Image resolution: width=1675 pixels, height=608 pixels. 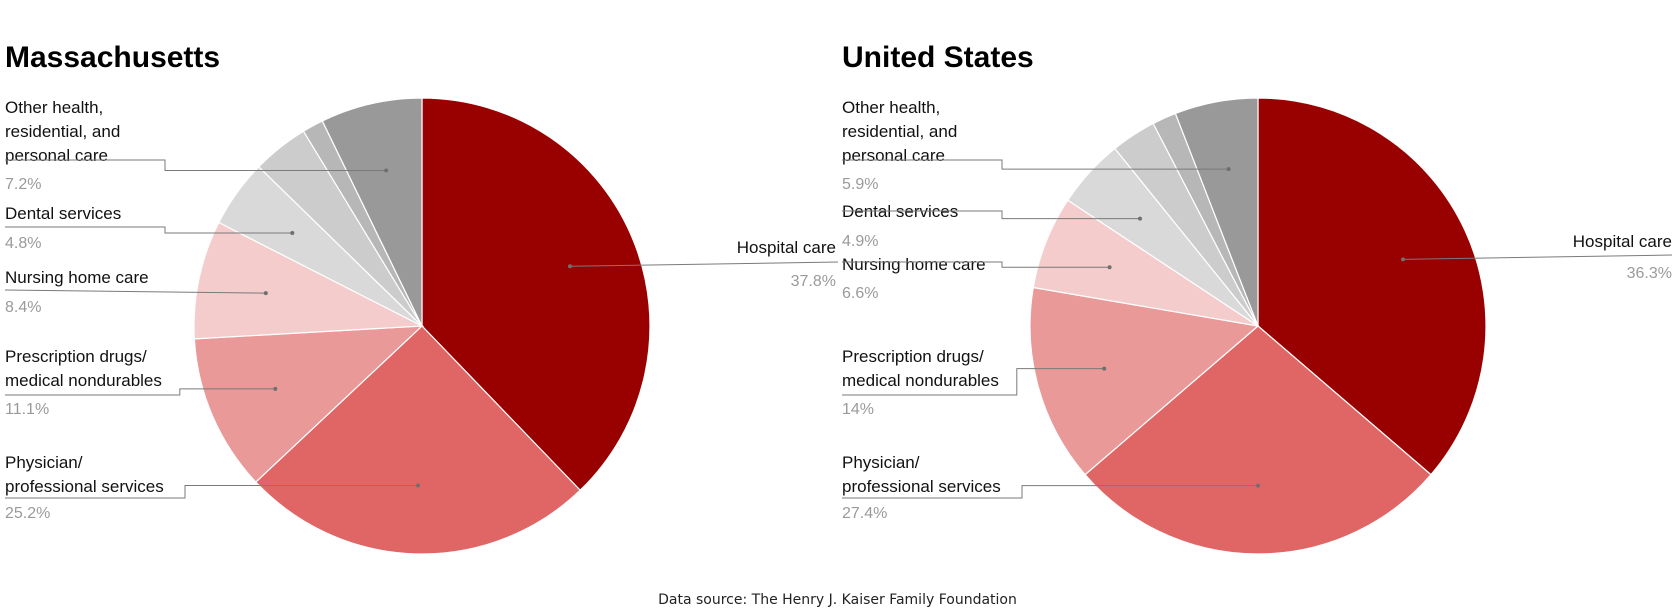 I want to click on slice-value-dental-services: 4.8%, so click(x=23, y=243).